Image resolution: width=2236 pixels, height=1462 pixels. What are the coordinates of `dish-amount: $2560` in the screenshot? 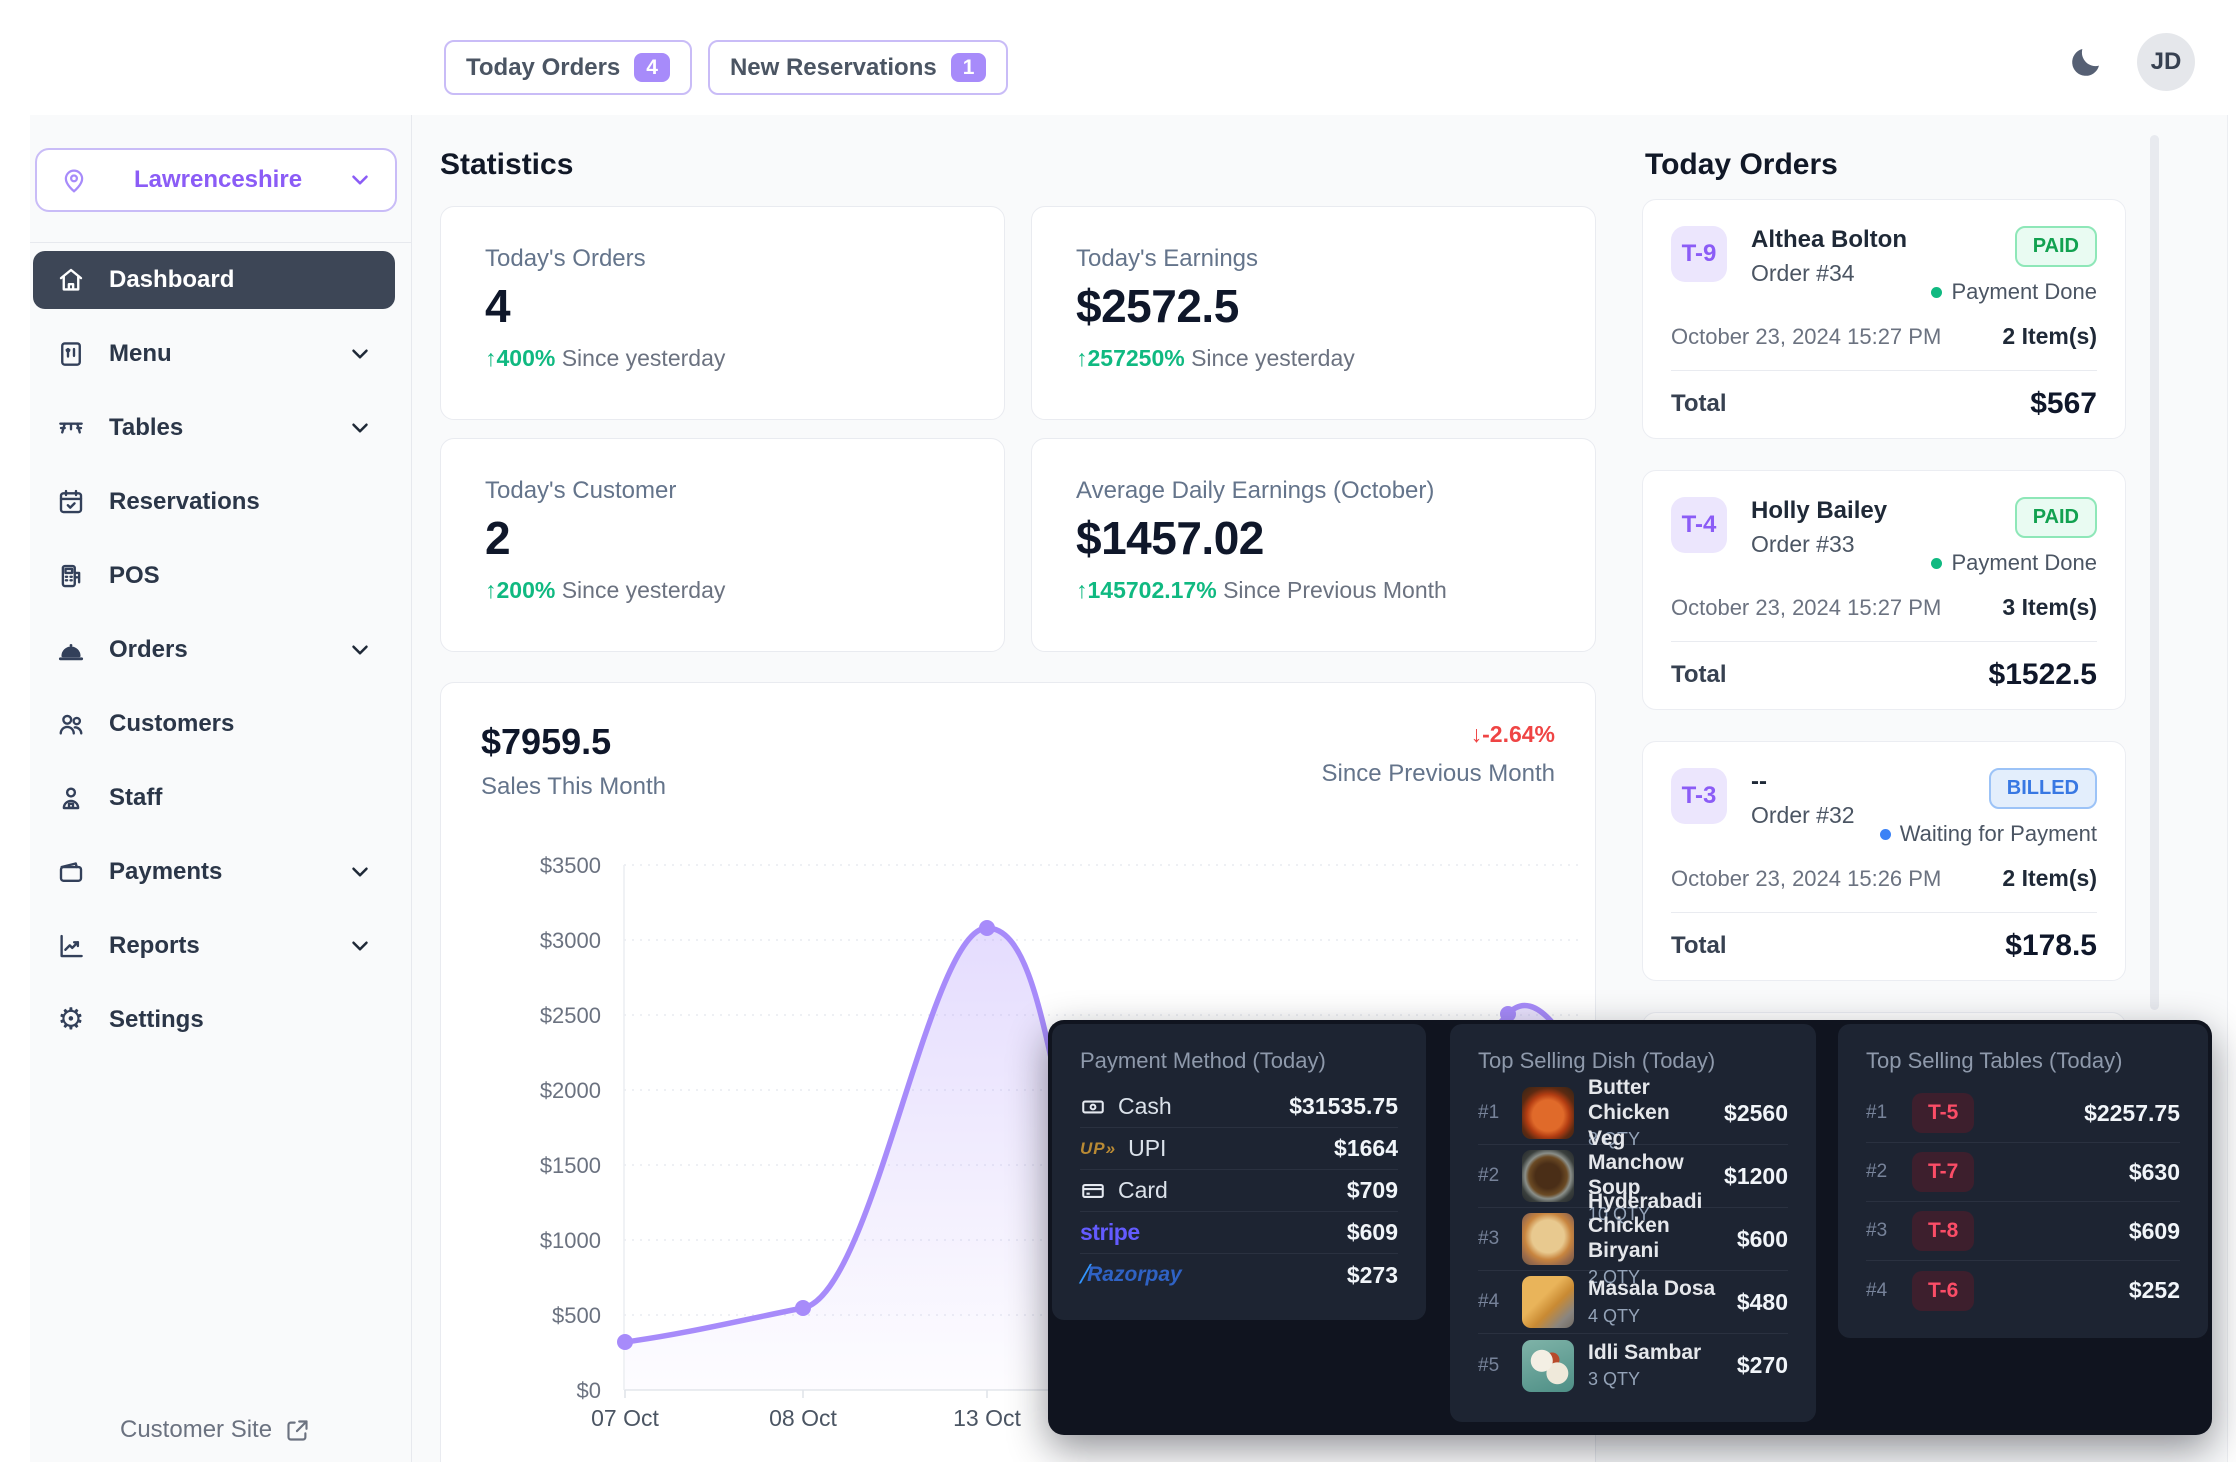 It's located at (1756, 1112).